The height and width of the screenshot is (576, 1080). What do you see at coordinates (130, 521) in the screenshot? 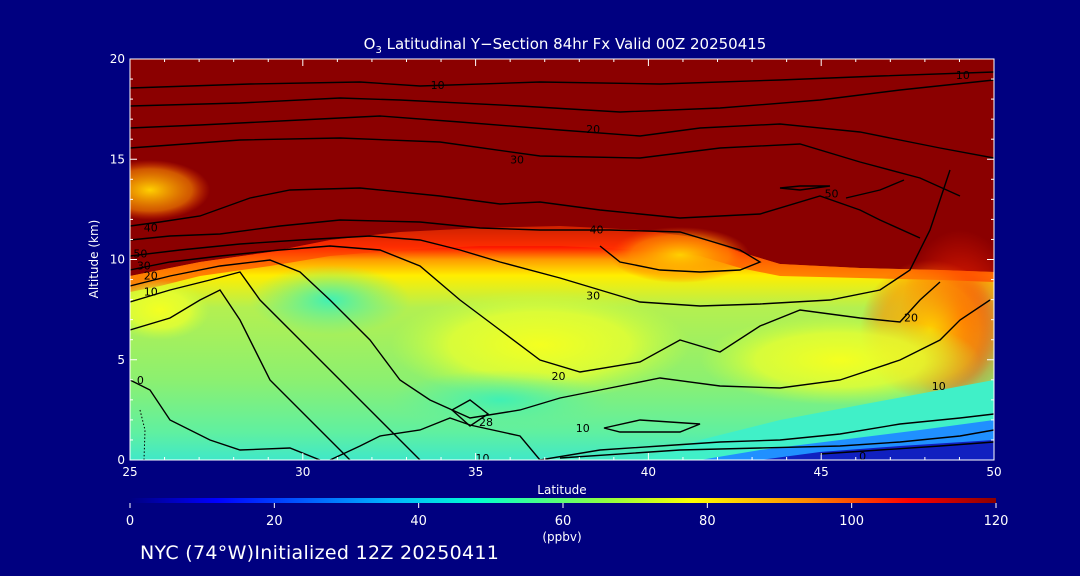
I see `colorbar-tick-label: 0` at bounding box center [130, 521].